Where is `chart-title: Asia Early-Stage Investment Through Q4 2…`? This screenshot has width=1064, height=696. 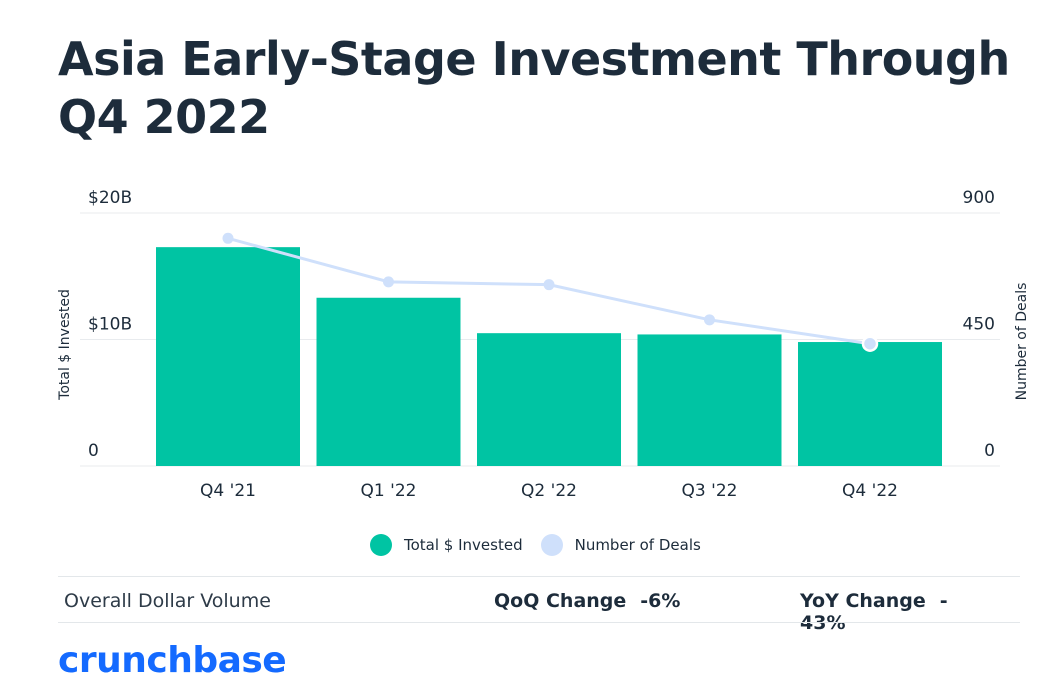 chart-title: Asia Early-Stage Investment Through Q4 2… is located at coordinates (534, 88).